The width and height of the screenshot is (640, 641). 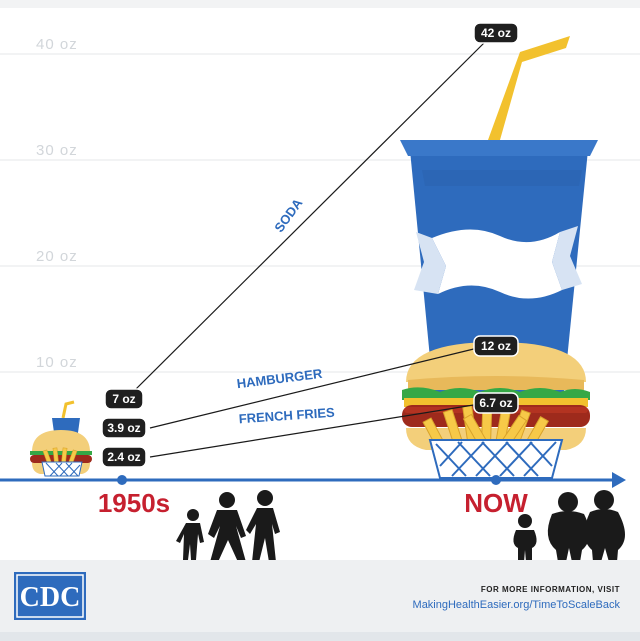 What do you see at coordinates (313, 480) in the screenshot?
I see `x-axis` at bounding box center [313, 480].